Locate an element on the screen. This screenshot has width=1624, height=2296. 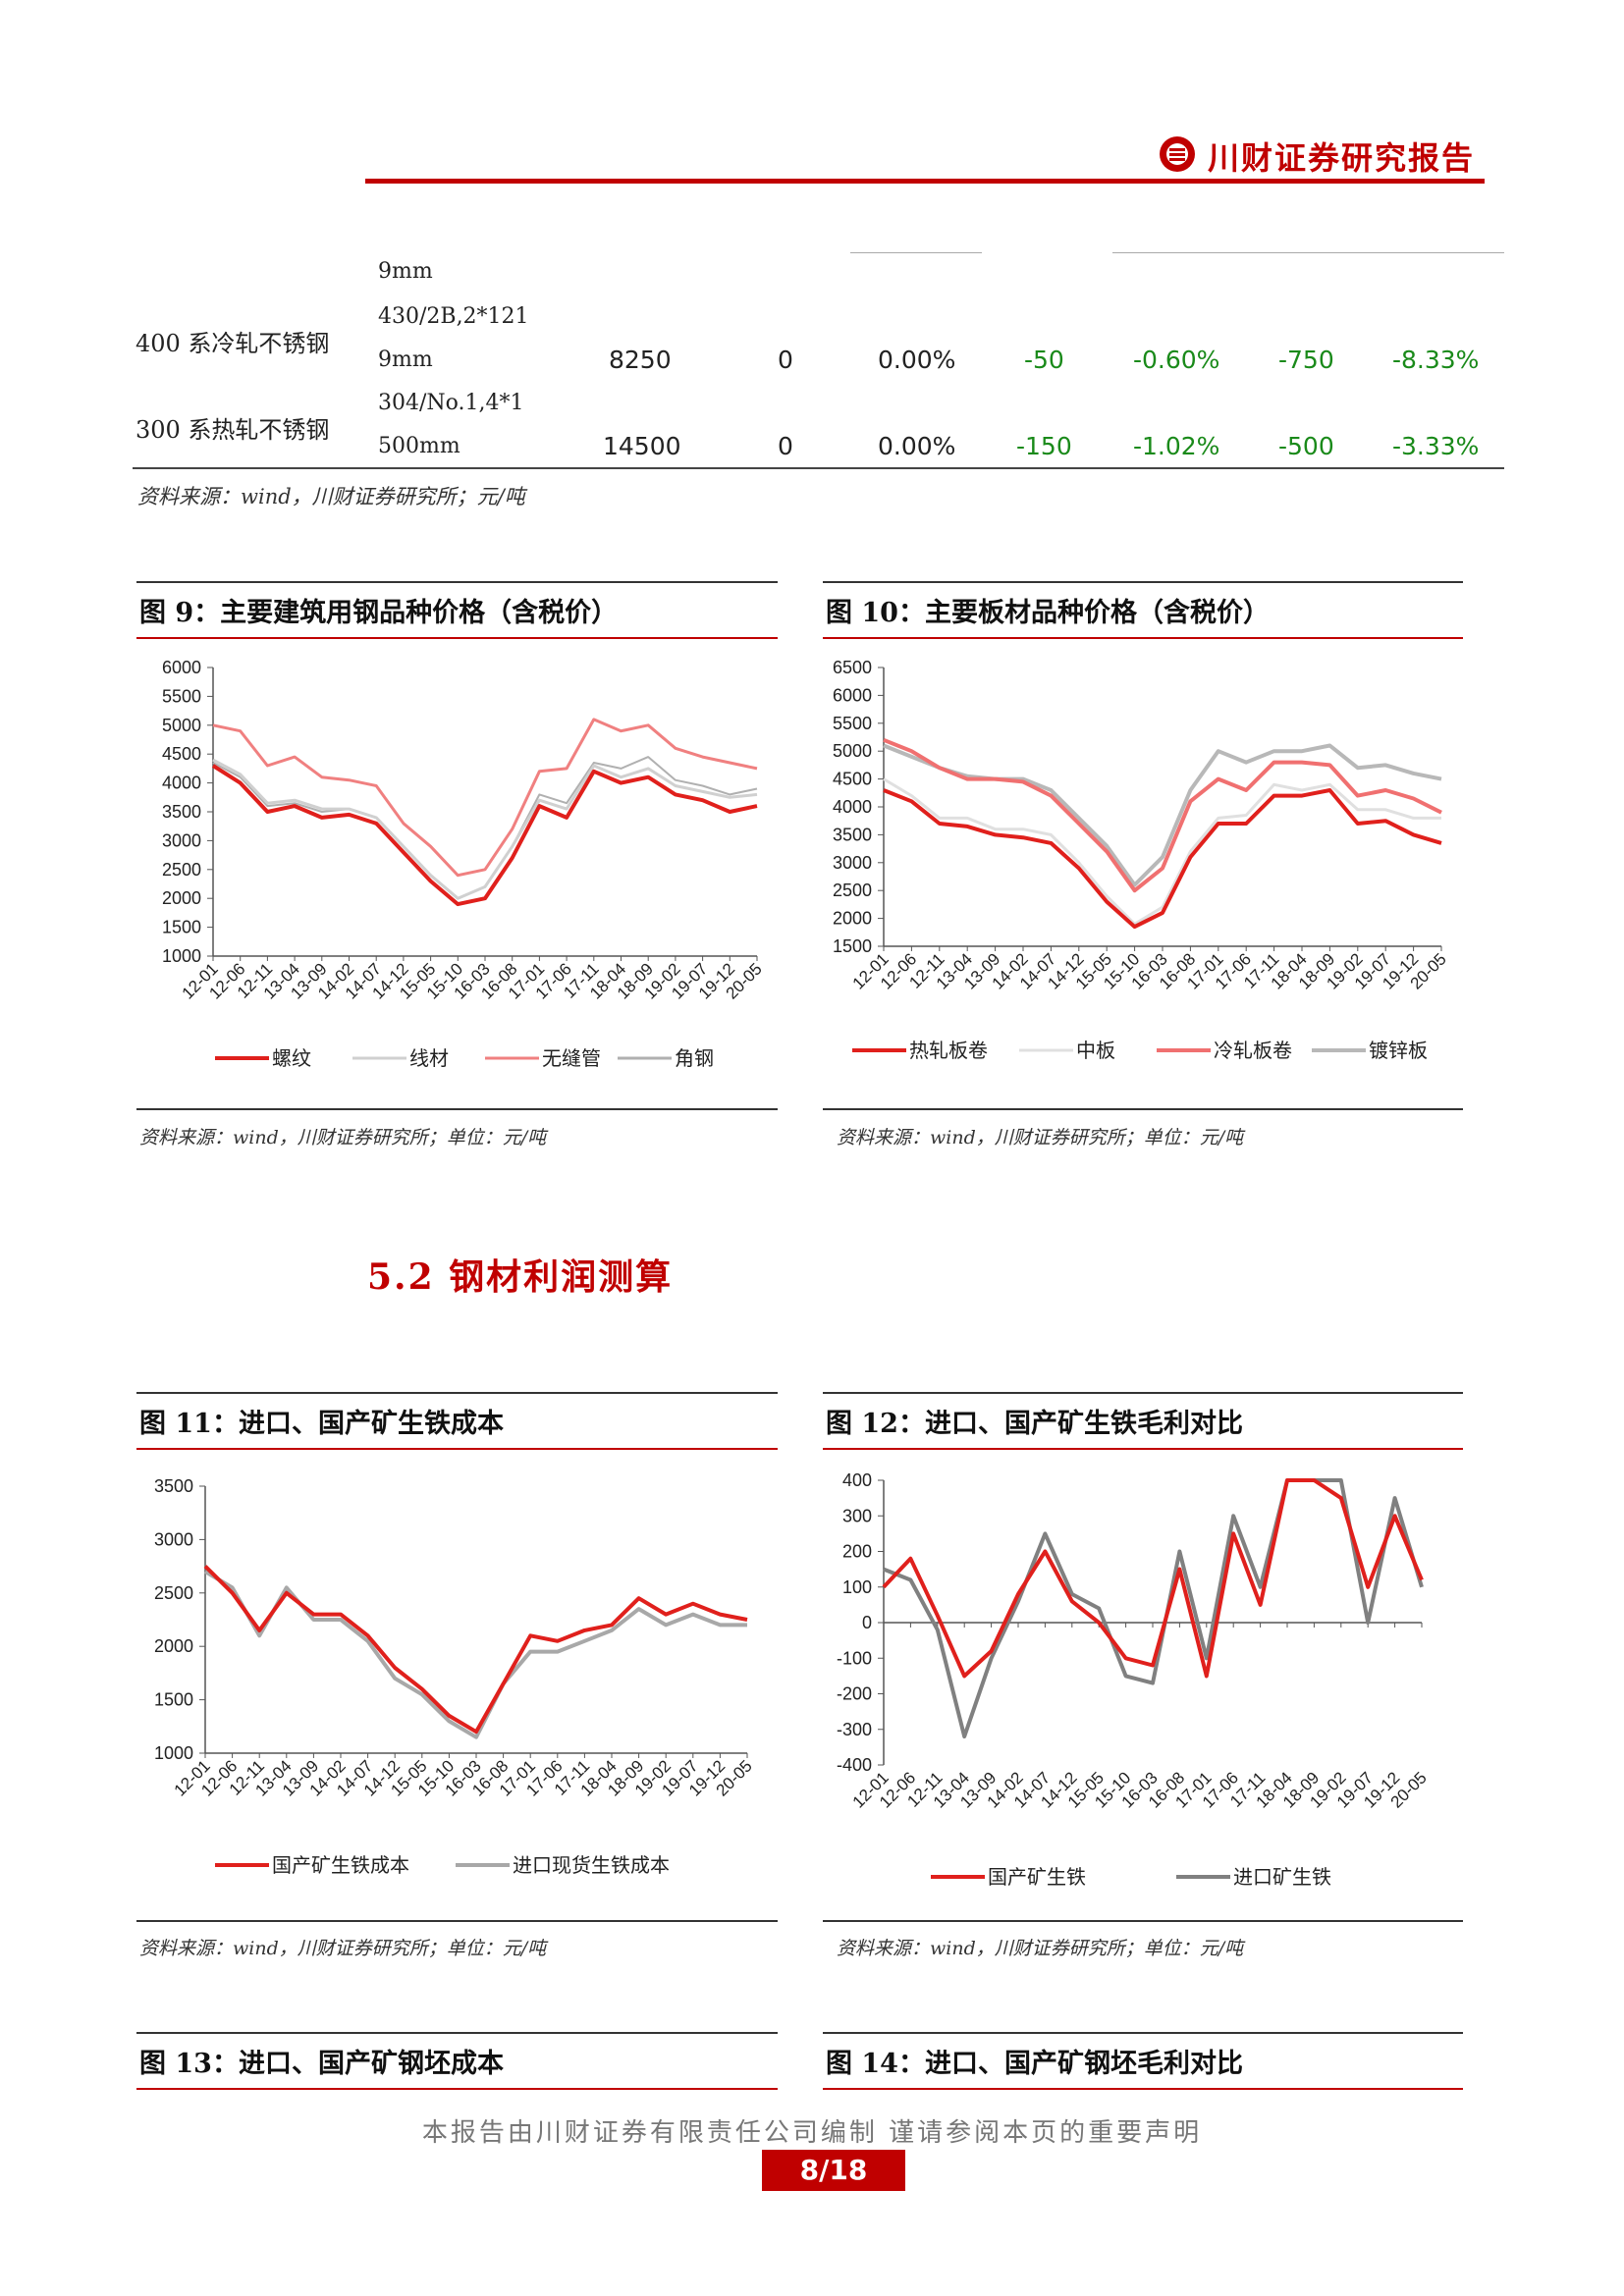
fig10-series-line is located at coordinates (1162, 859).